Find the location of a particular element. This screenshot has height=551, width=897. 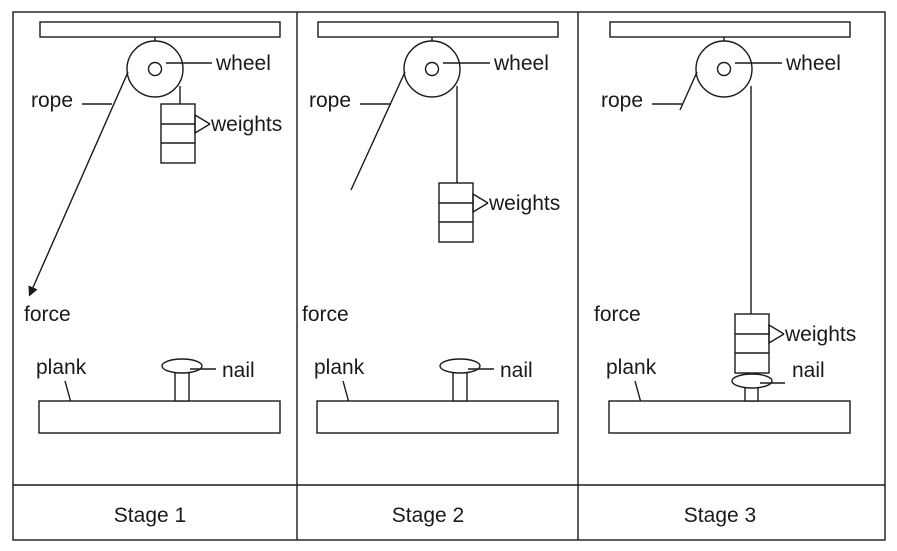

stage-2-title: Stage 2 is located at coordinates (428, 515).